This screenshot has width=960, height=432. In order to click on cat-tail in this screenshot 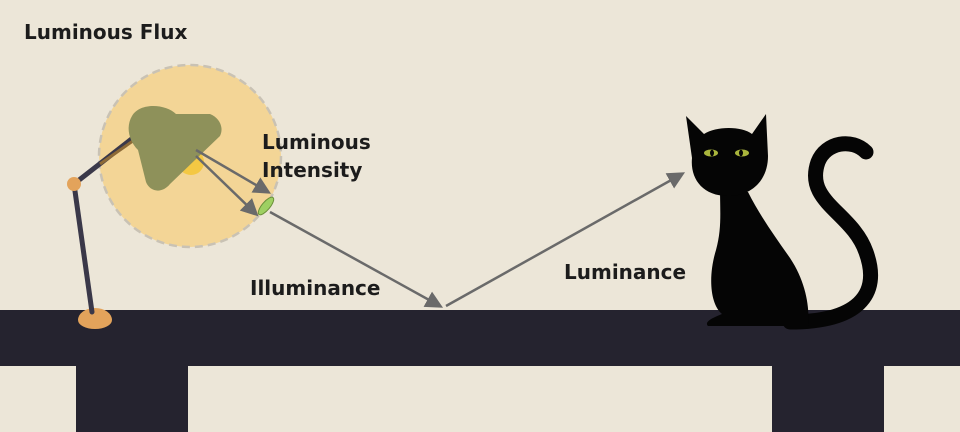, I will do `click(830, 233)`.